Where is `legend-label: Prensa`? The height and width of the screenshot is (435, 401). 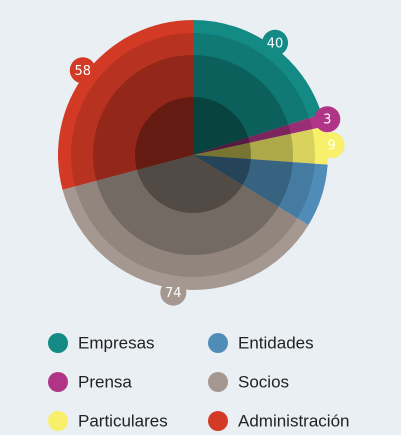 legend-label: Prensa is located at coordinates (105, 381).